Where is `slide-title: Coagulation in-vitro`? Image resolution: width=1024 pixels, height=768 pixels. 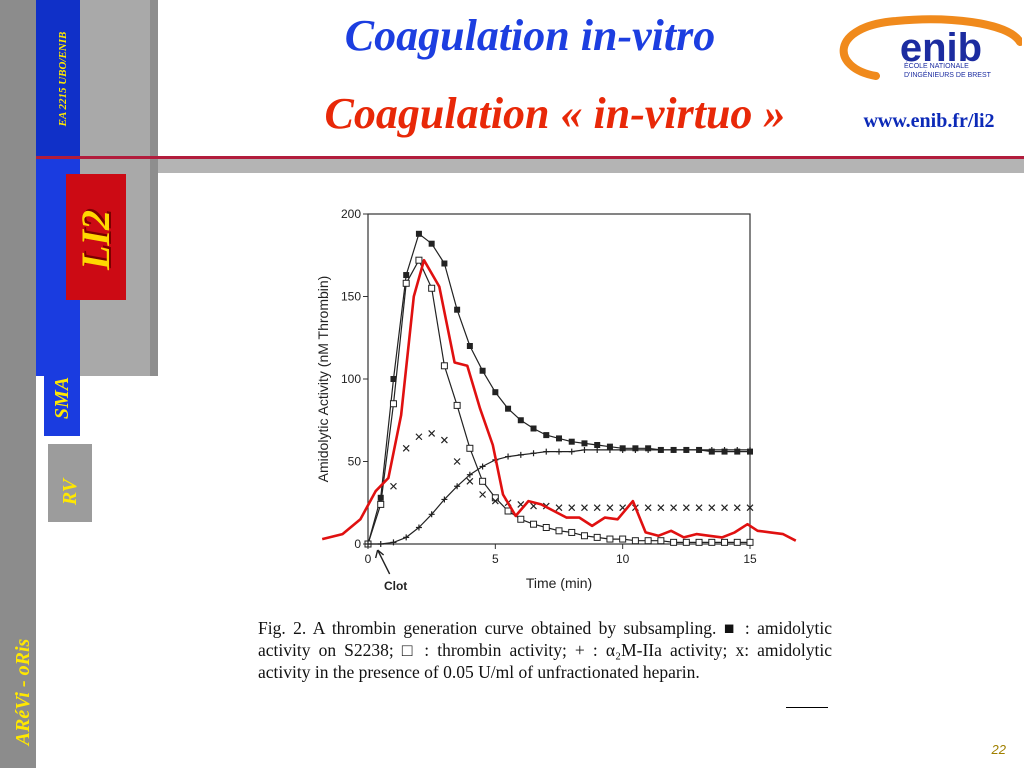 slide-title: Coagulation in-vitro is located at coordinates (530, 35).